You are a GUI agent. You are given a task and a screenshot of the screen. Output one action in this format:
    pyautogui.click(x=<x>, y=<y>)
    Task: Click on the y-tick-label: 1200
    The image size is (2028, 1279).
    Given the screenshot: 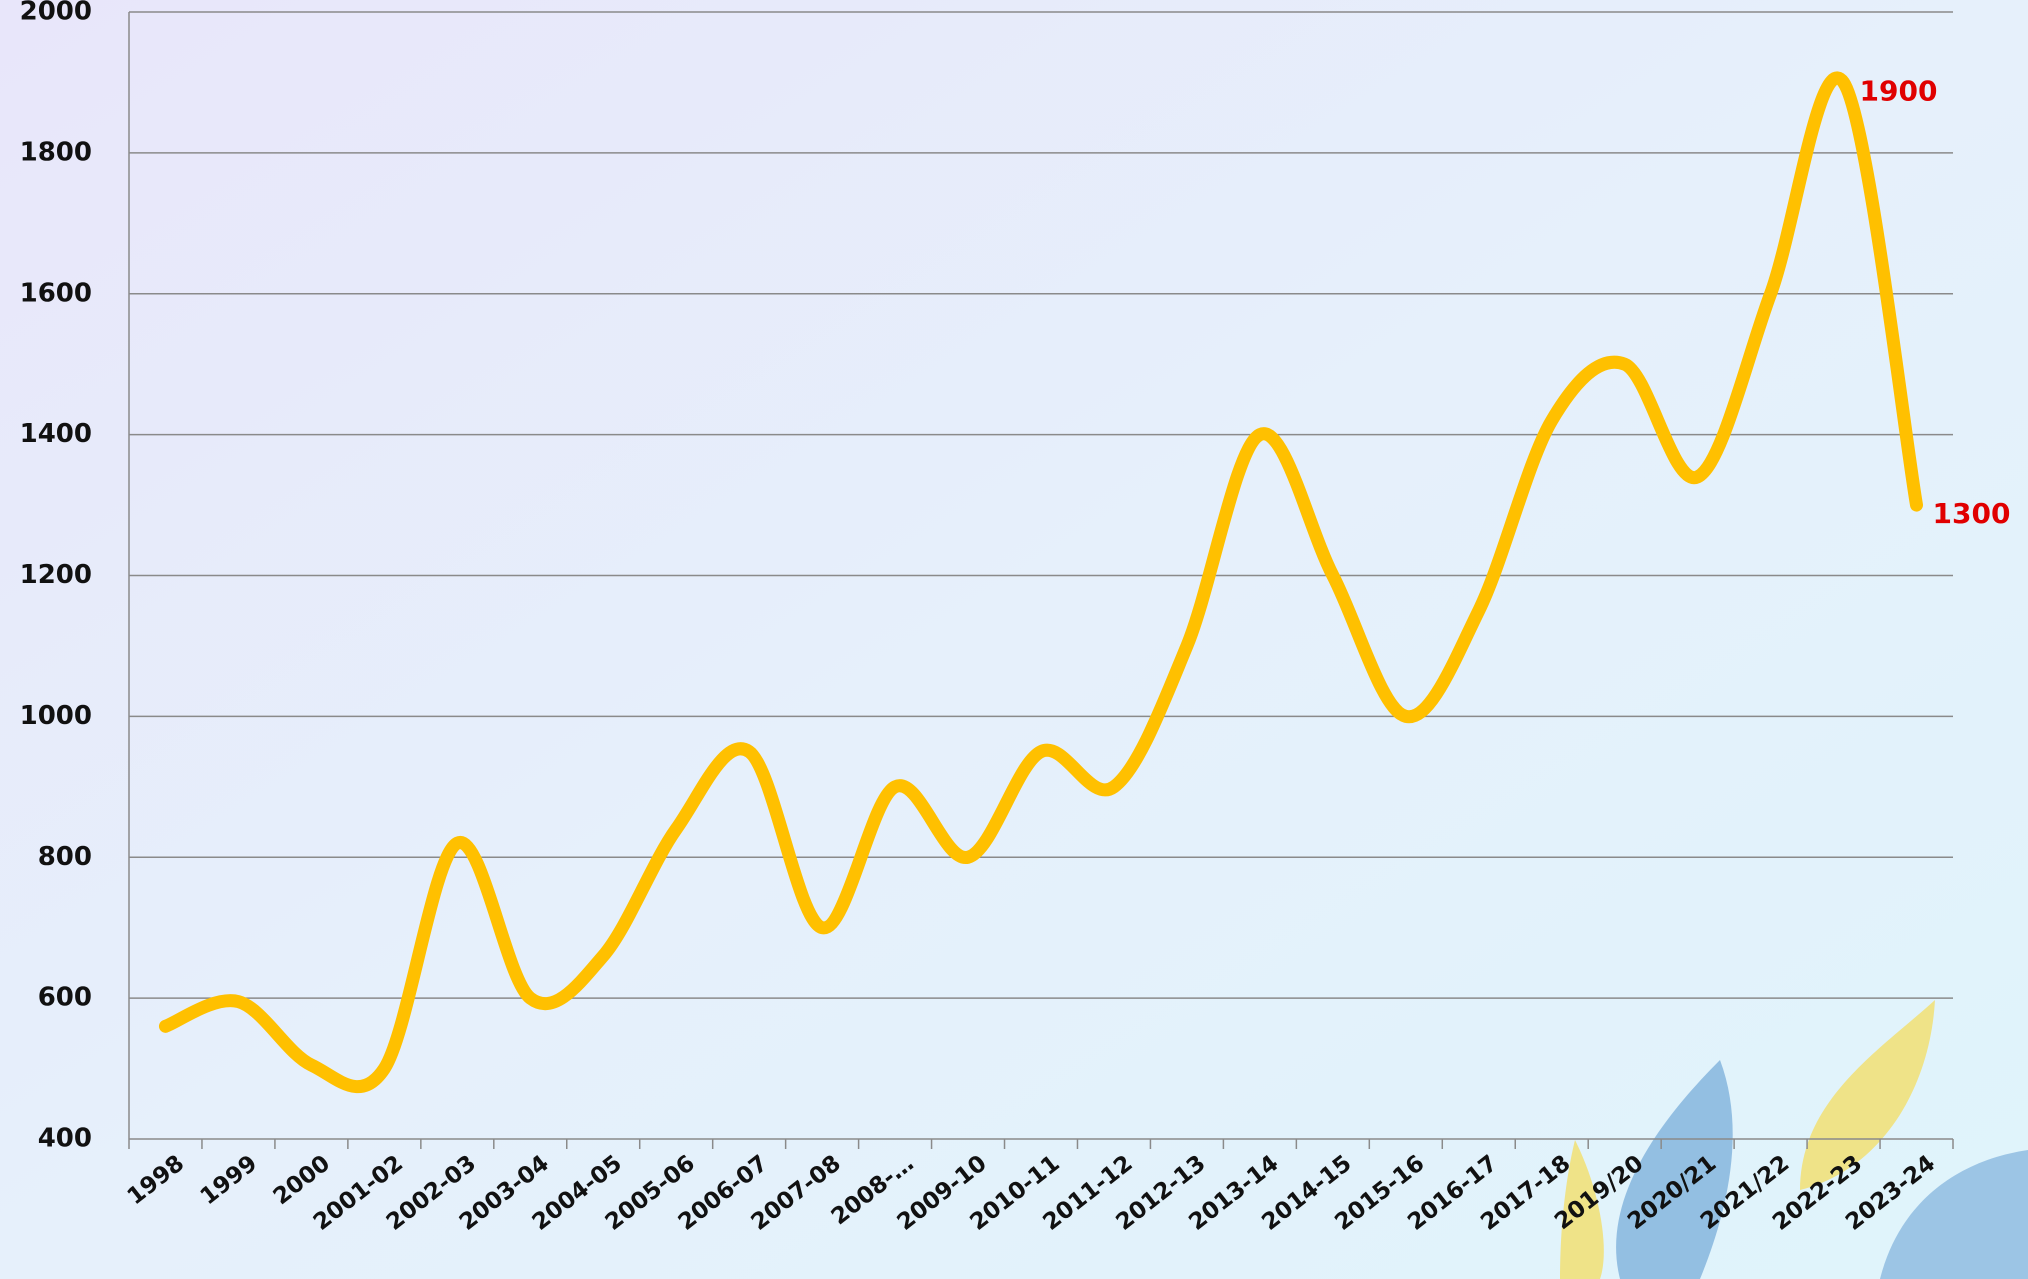 What is the action you would take?
    pyautogui.click(x=56, y=575)
    